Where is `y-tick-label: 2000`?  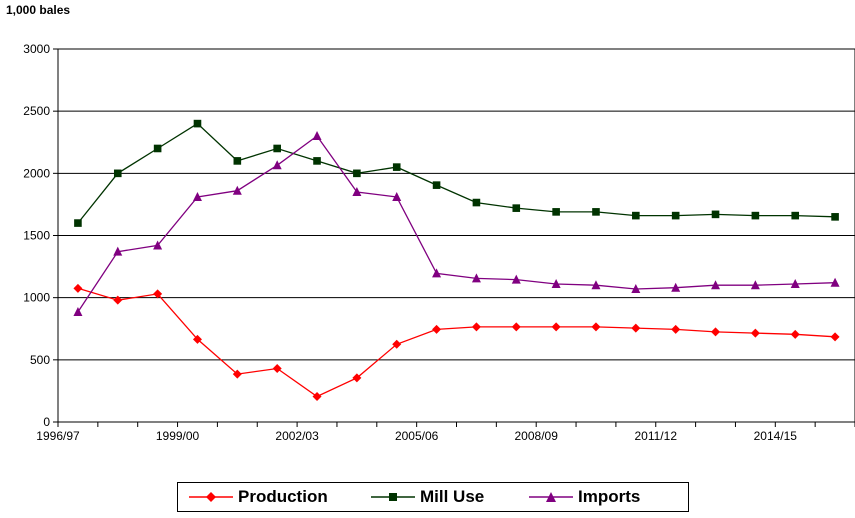
y-tick-label: 2000 is located at coordinates (36, 173).